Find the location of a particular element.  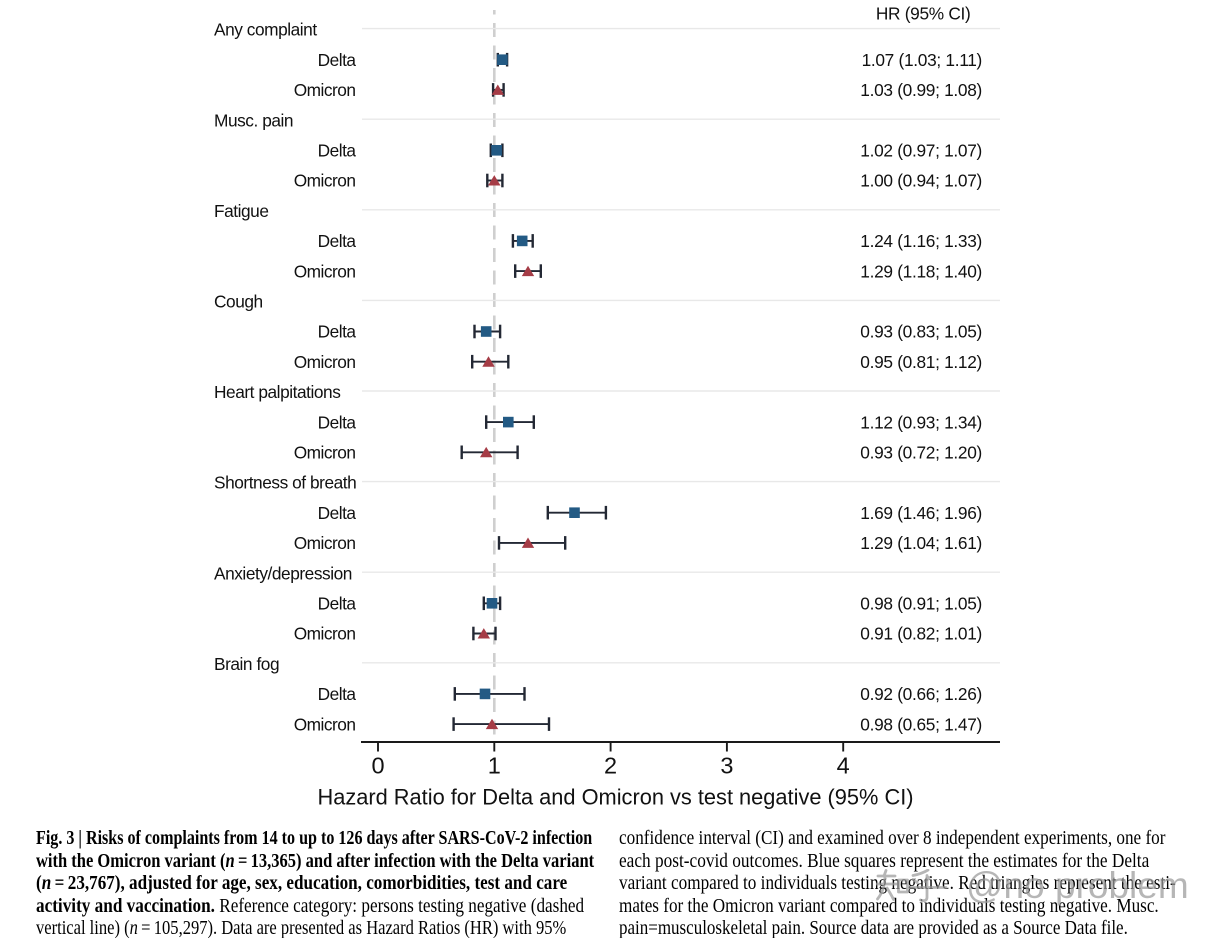

svg-text: 1.69 (1.46; 1.96) is located at coordinates (921, 513).